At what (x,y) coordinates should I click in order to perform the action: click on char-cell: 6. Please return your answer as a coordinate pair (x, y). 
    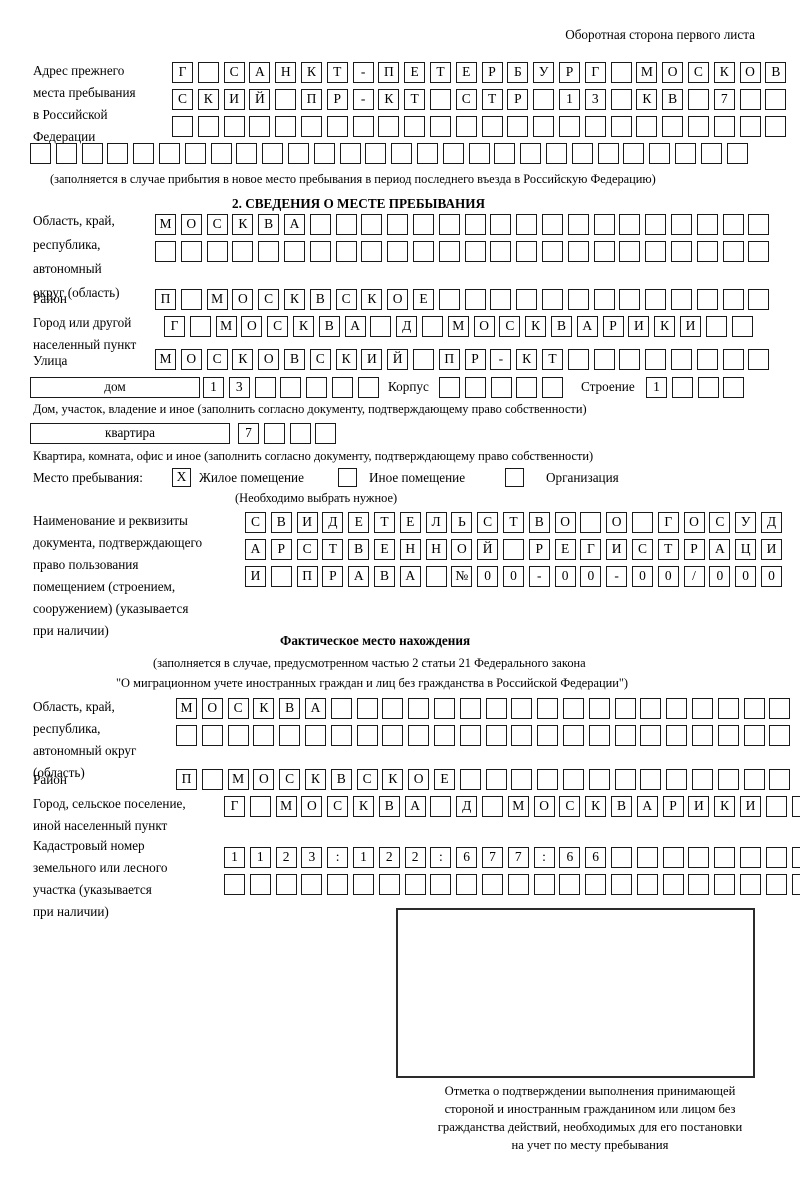
    Looking at the image, I should click on (467, 857).